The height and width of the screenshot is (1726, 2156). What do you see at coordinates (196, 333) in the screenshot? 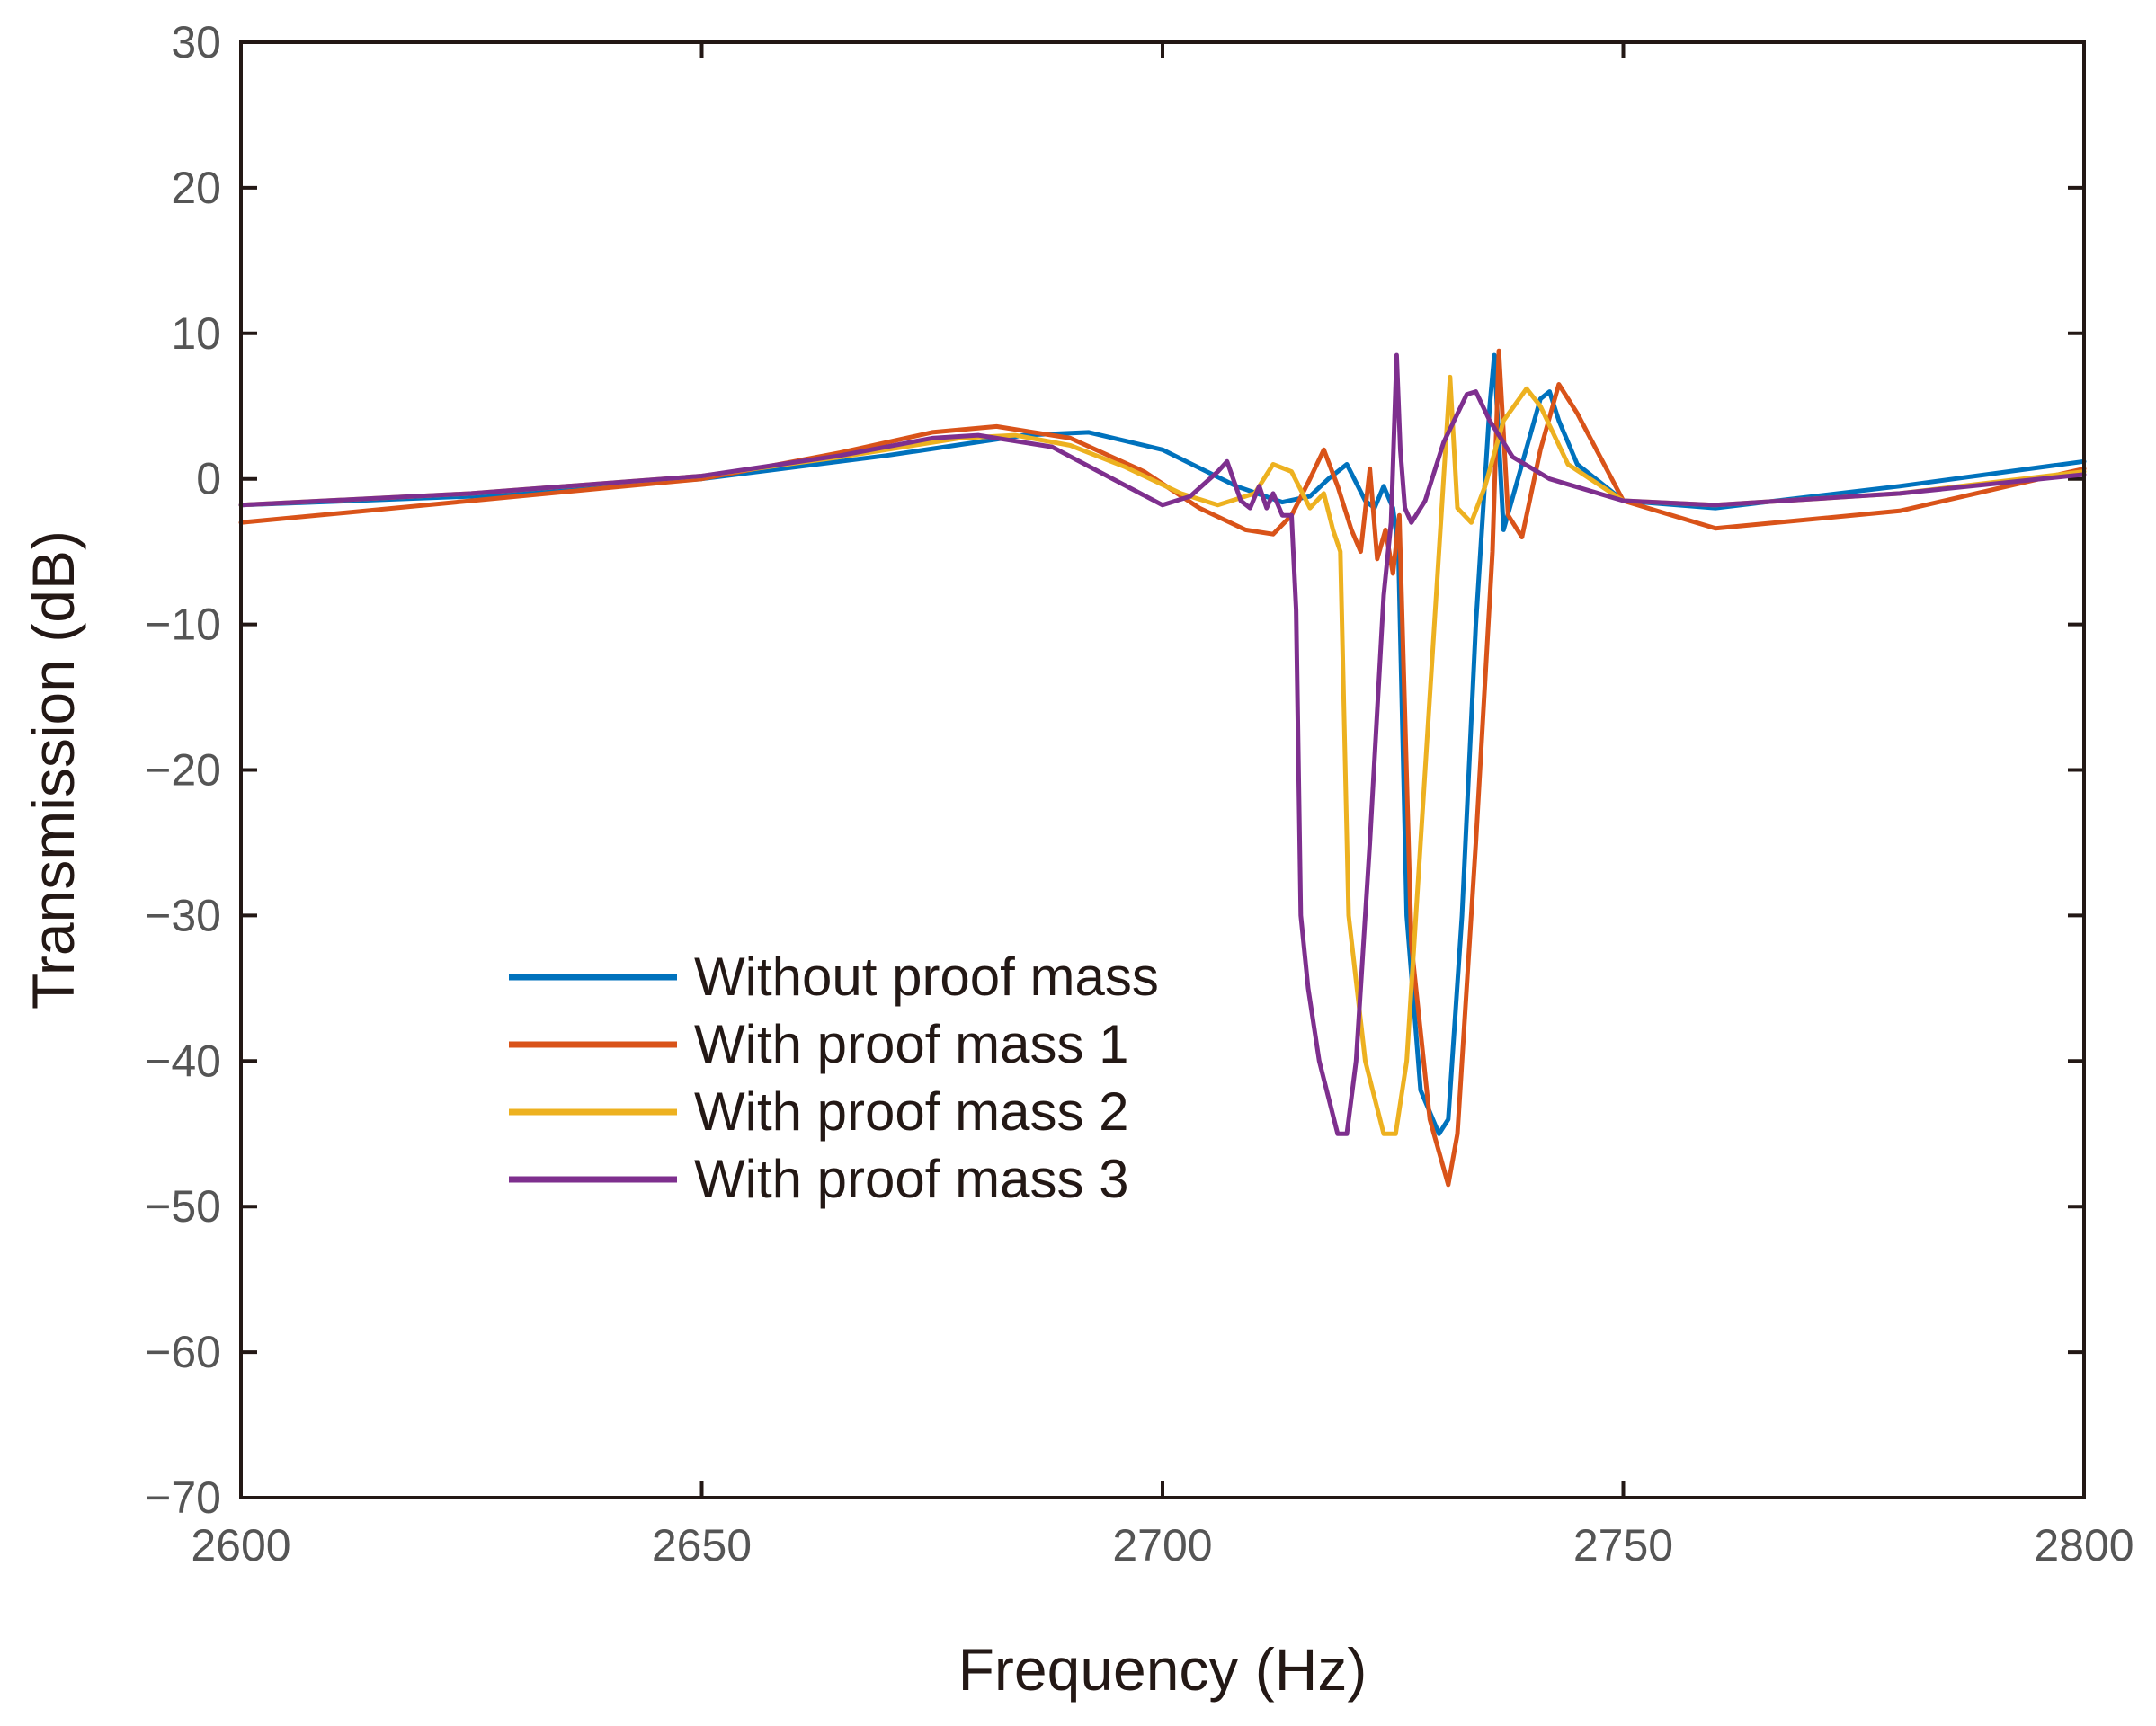
I see `y-tick-label: 10` at bounding box center [196, 333].